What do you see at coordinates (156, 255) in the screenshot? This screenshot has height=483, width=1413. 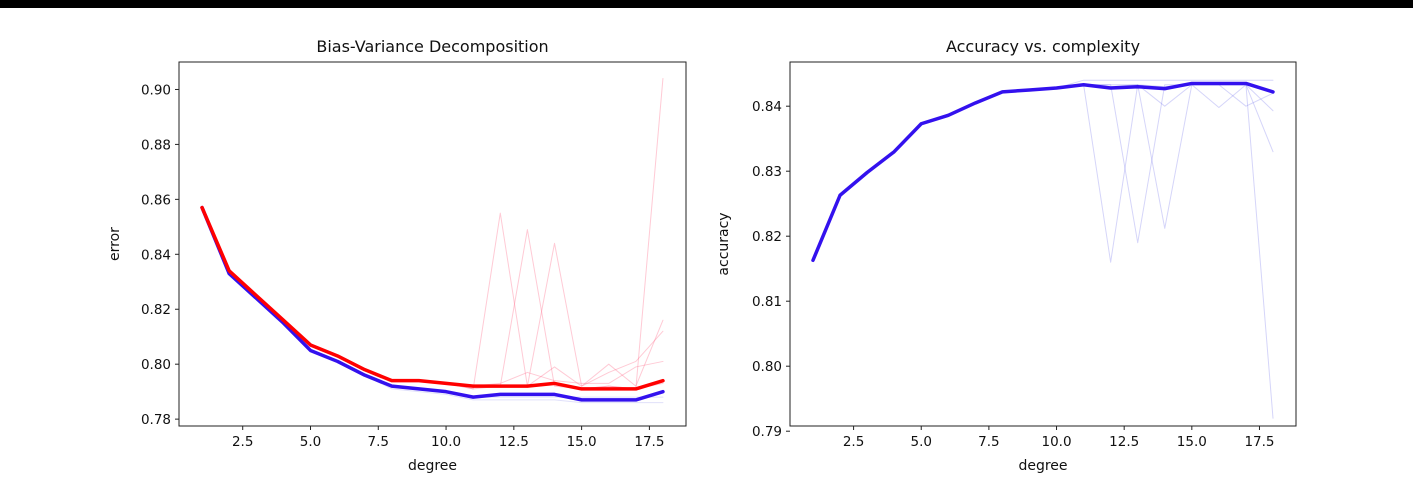 I see `y-tick-label-left: 0.84` at bounding box center [156, 255].